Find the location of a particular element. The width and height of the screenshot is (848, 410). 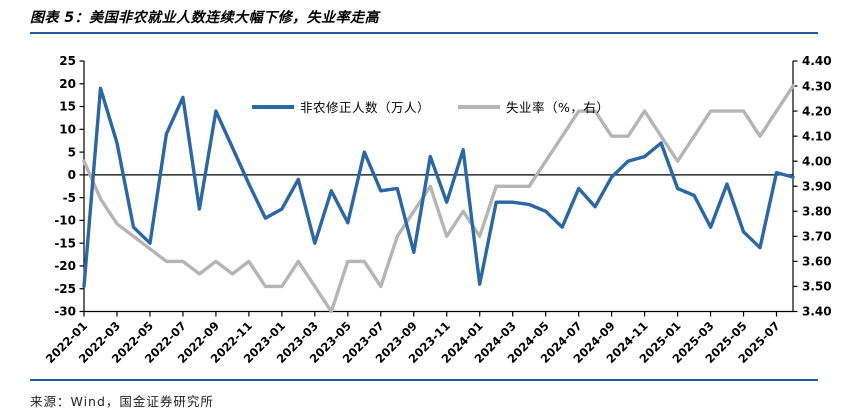

gray-line-swatch-icon is located at coordinates (479, 106).